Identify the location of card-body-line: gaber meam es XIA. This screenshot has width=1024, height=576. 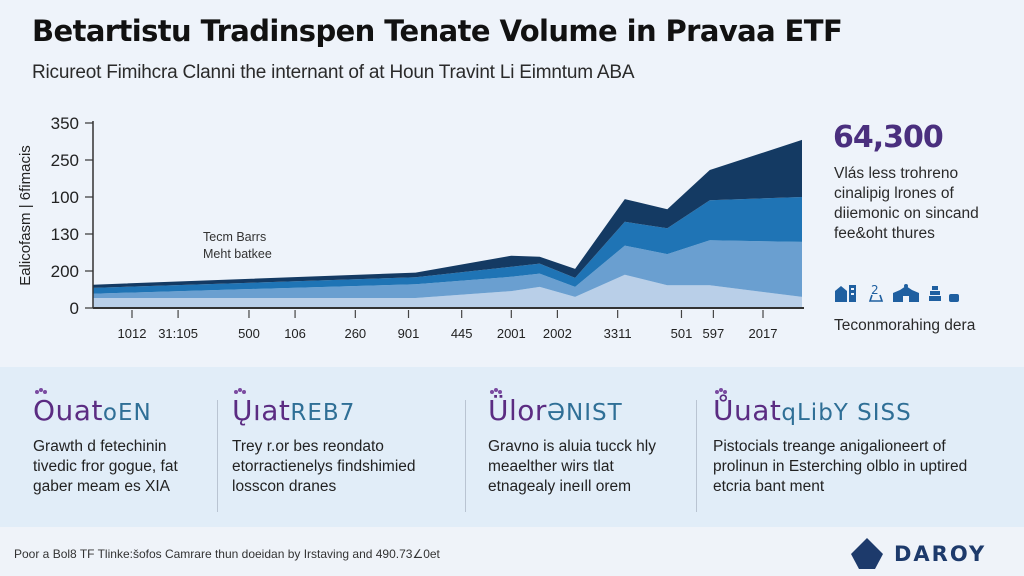
(101, 486).